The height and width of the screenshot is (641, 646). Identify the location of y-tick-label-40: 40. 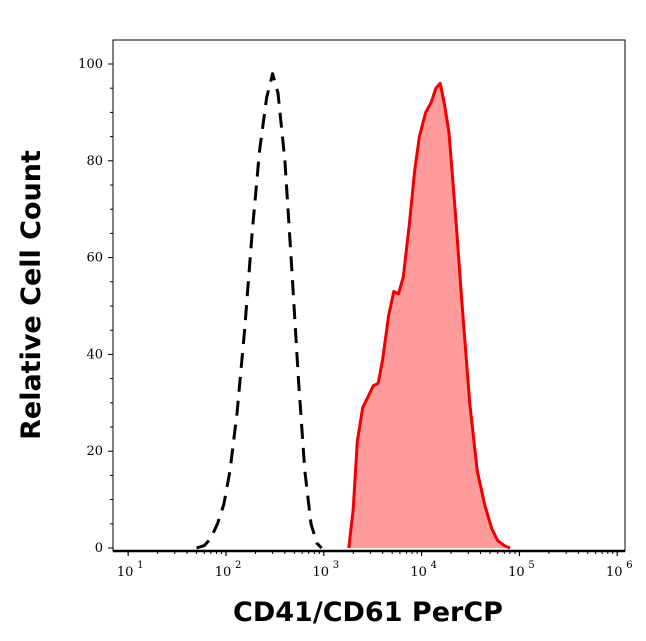
(94, 354).